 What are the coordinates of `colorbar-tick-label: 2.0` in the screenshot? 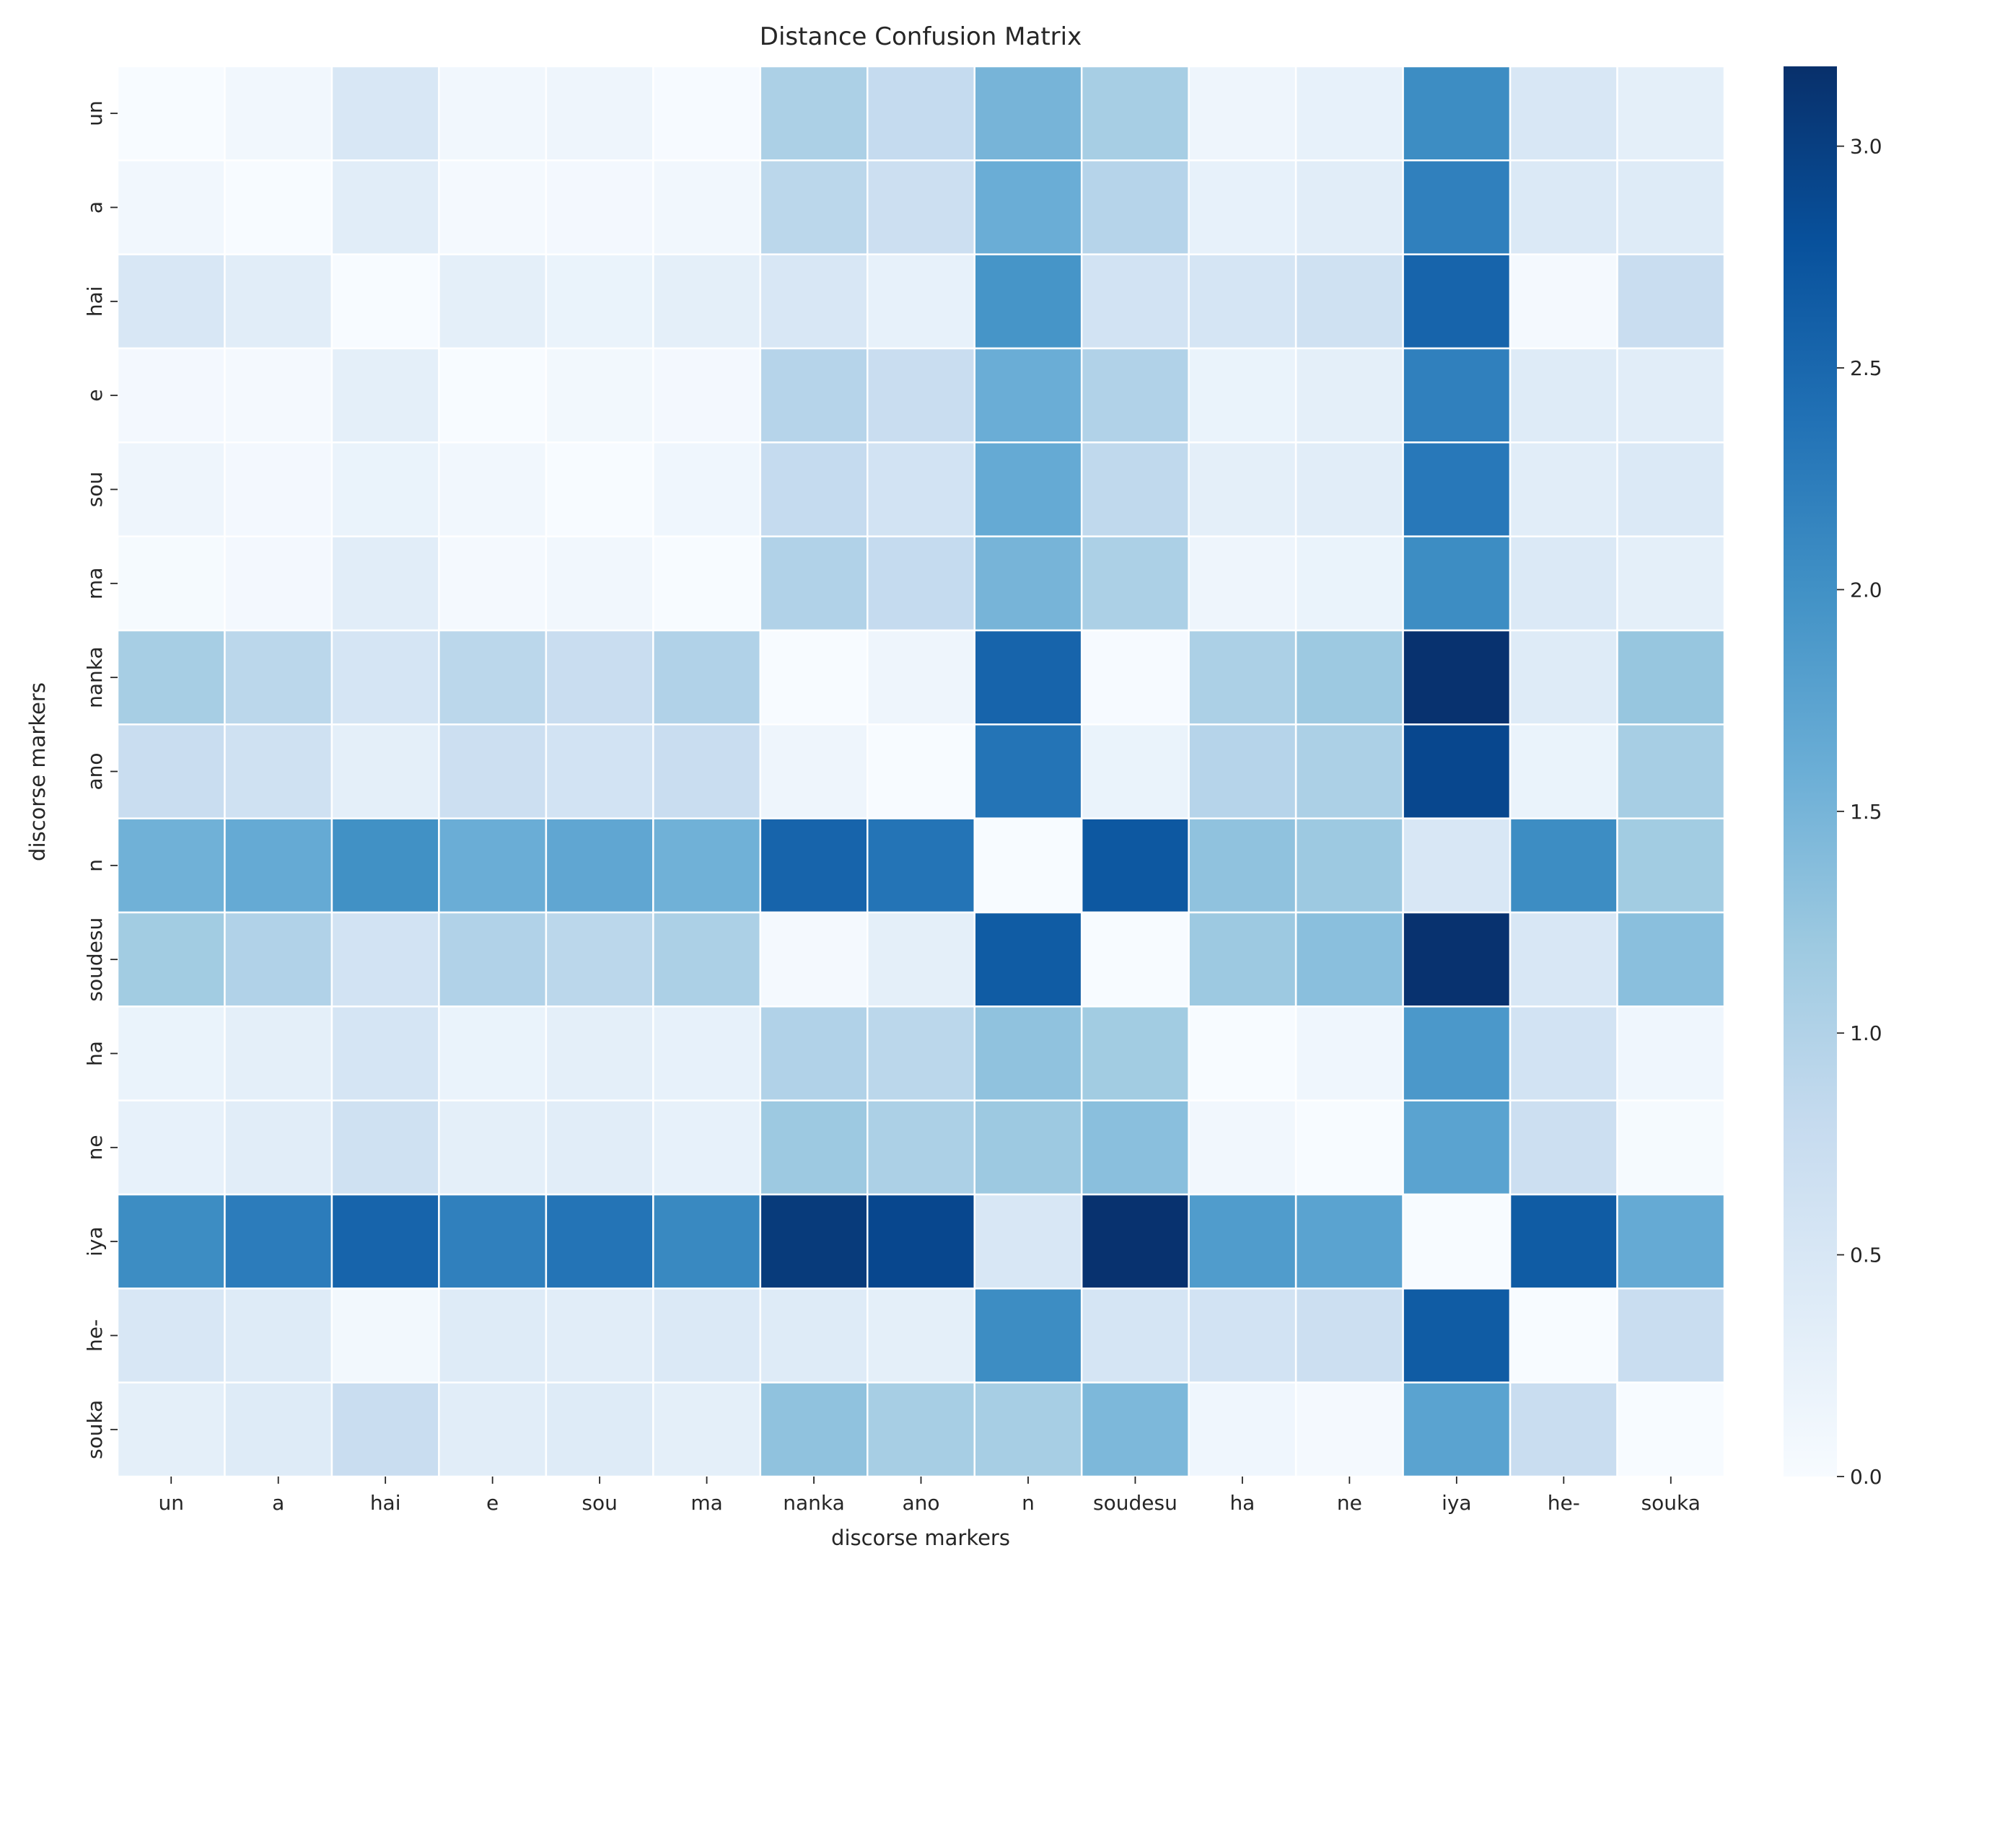 It's located at (1866, 590).